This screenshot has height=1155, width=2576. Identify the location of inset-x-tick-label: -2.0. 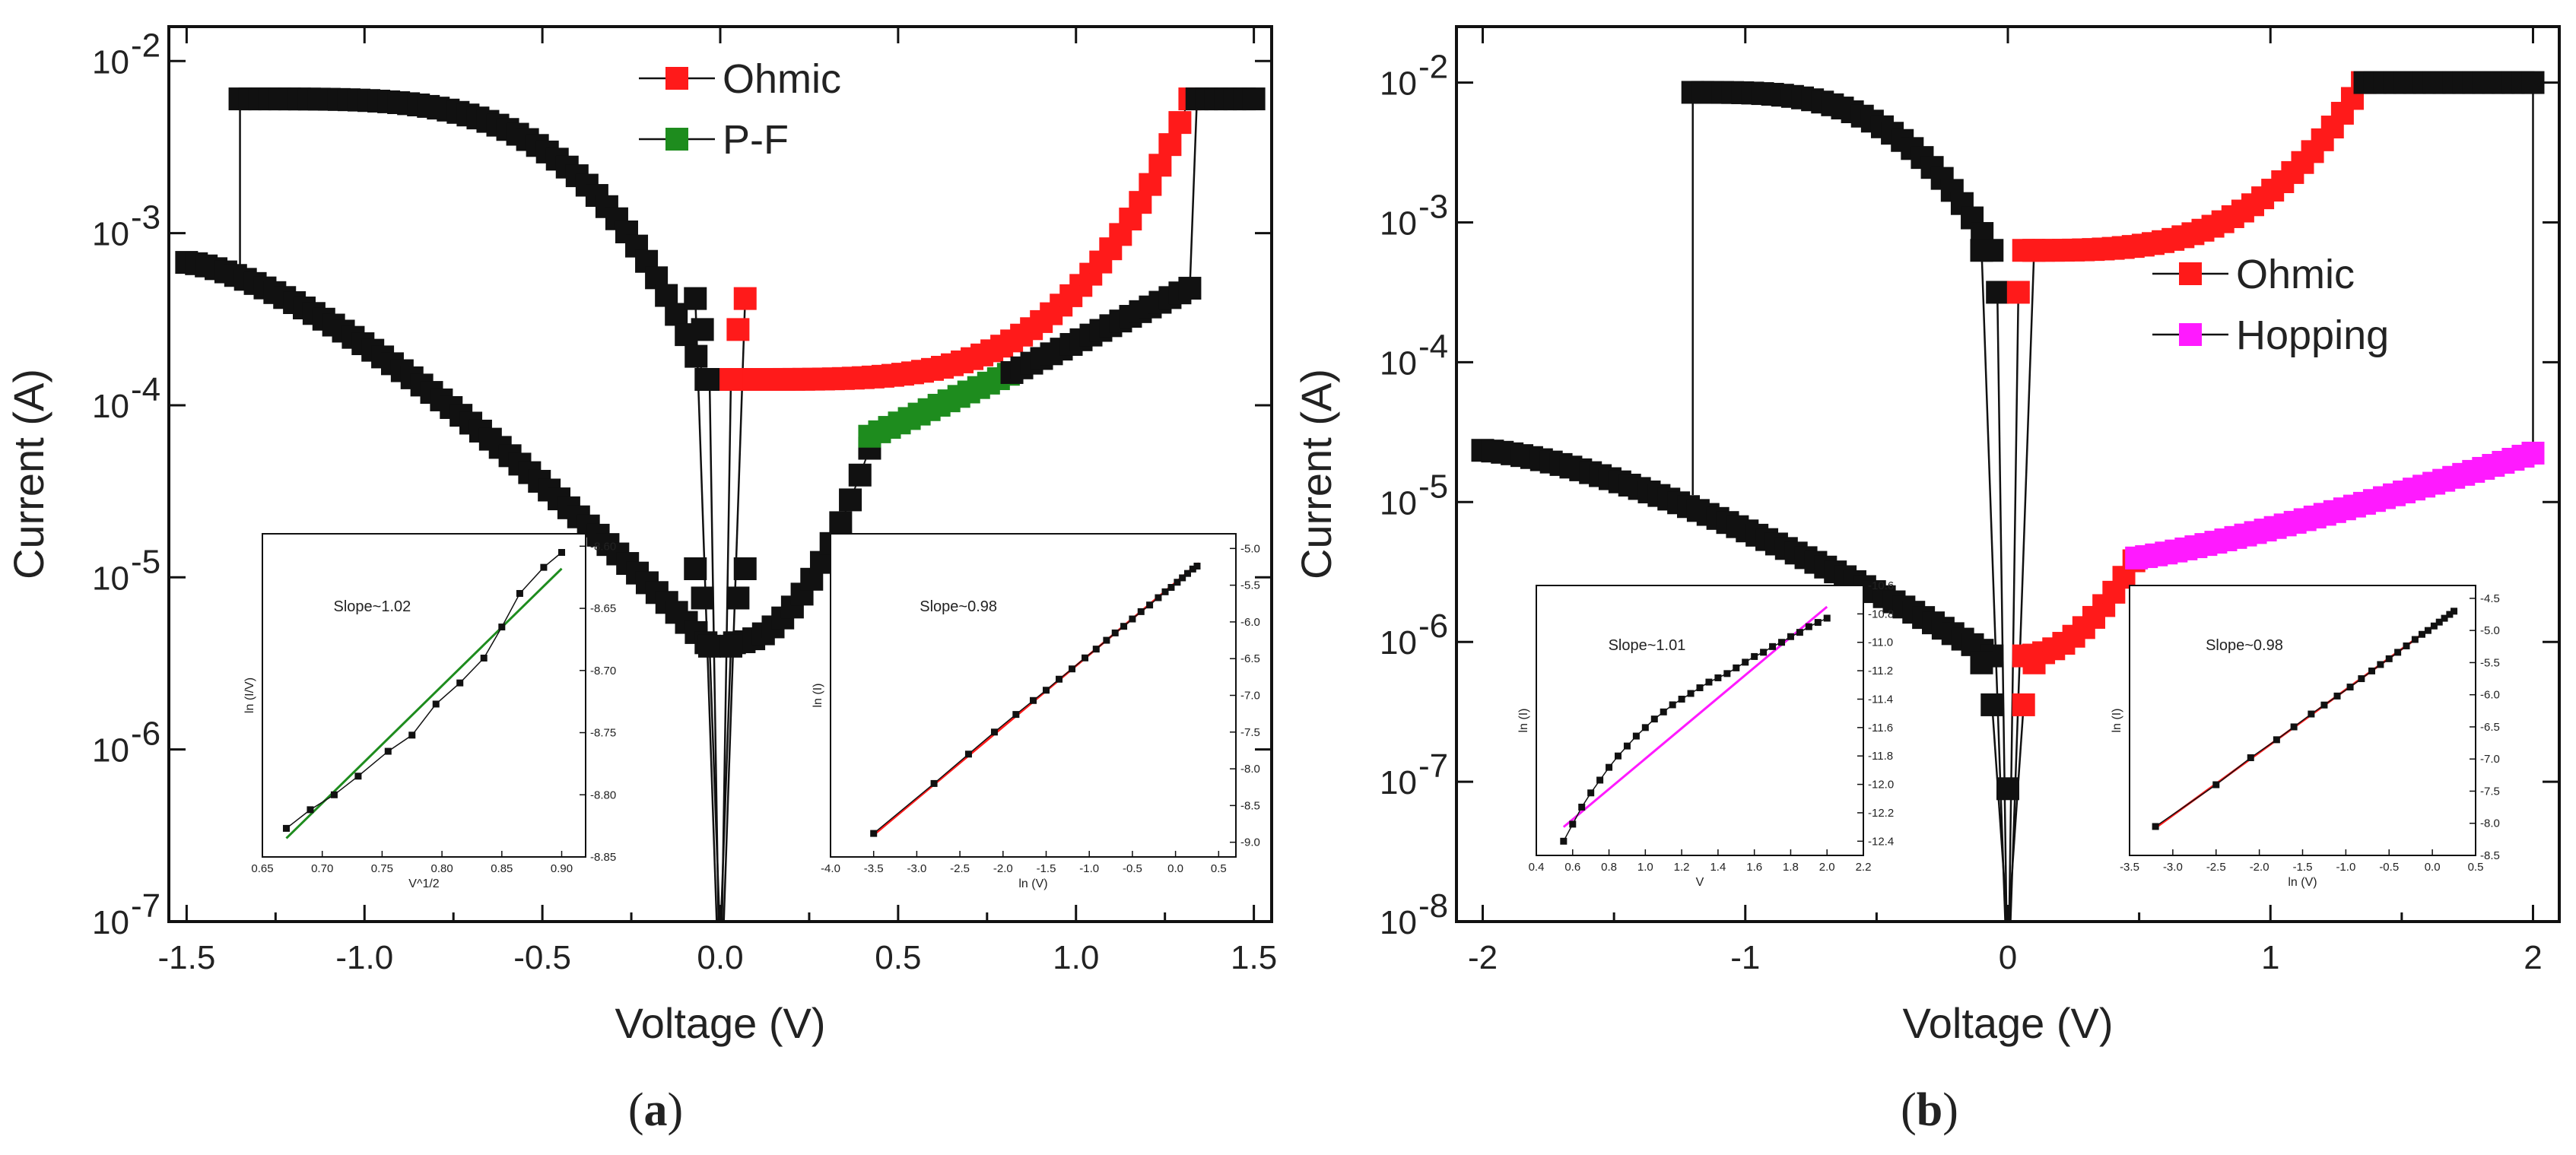
(1003, 869).